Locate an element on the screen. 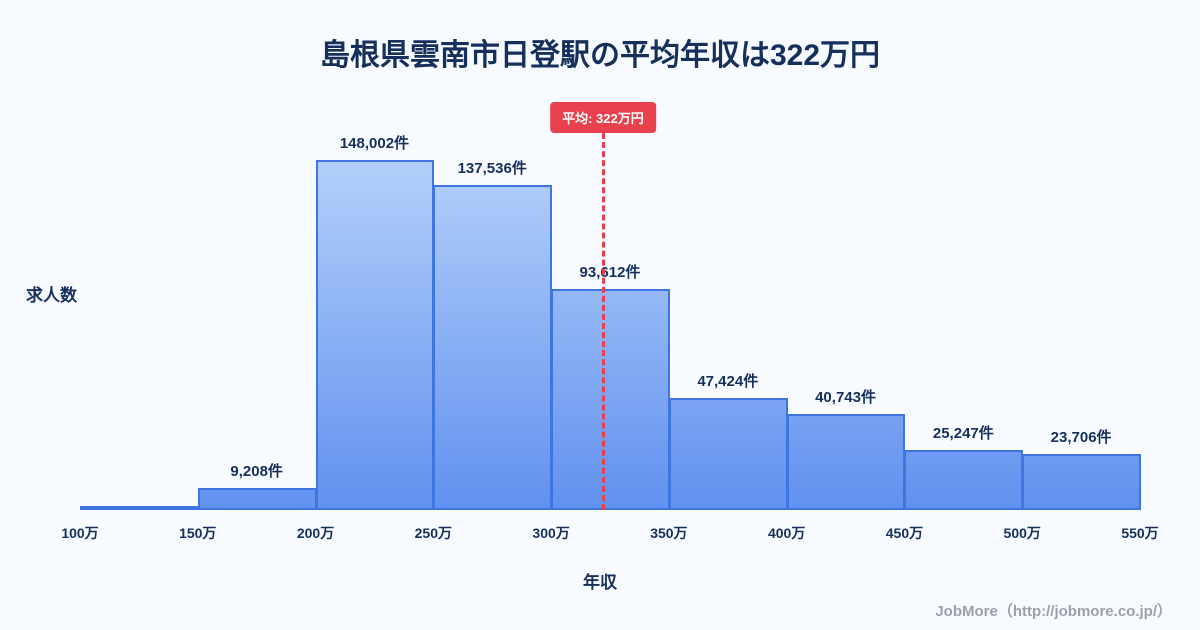 Image resolution: width=1200 pixels, height=630 pixels. bar-value-label: 23,706件 is located at coordinates (1081, 437).